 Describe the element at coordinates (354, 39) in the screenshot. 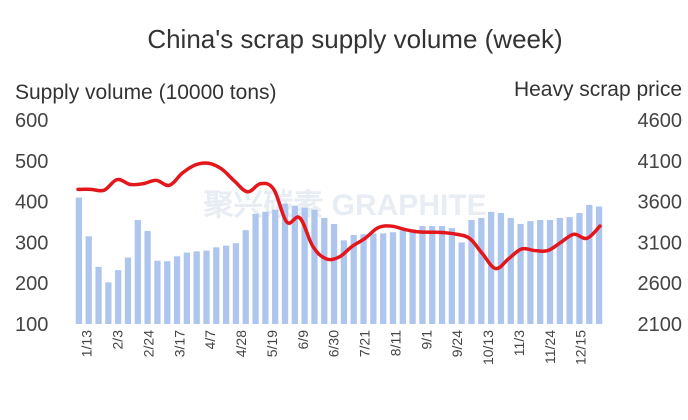

I see `chart-title: China's scrap supply volume (week)` at that location.